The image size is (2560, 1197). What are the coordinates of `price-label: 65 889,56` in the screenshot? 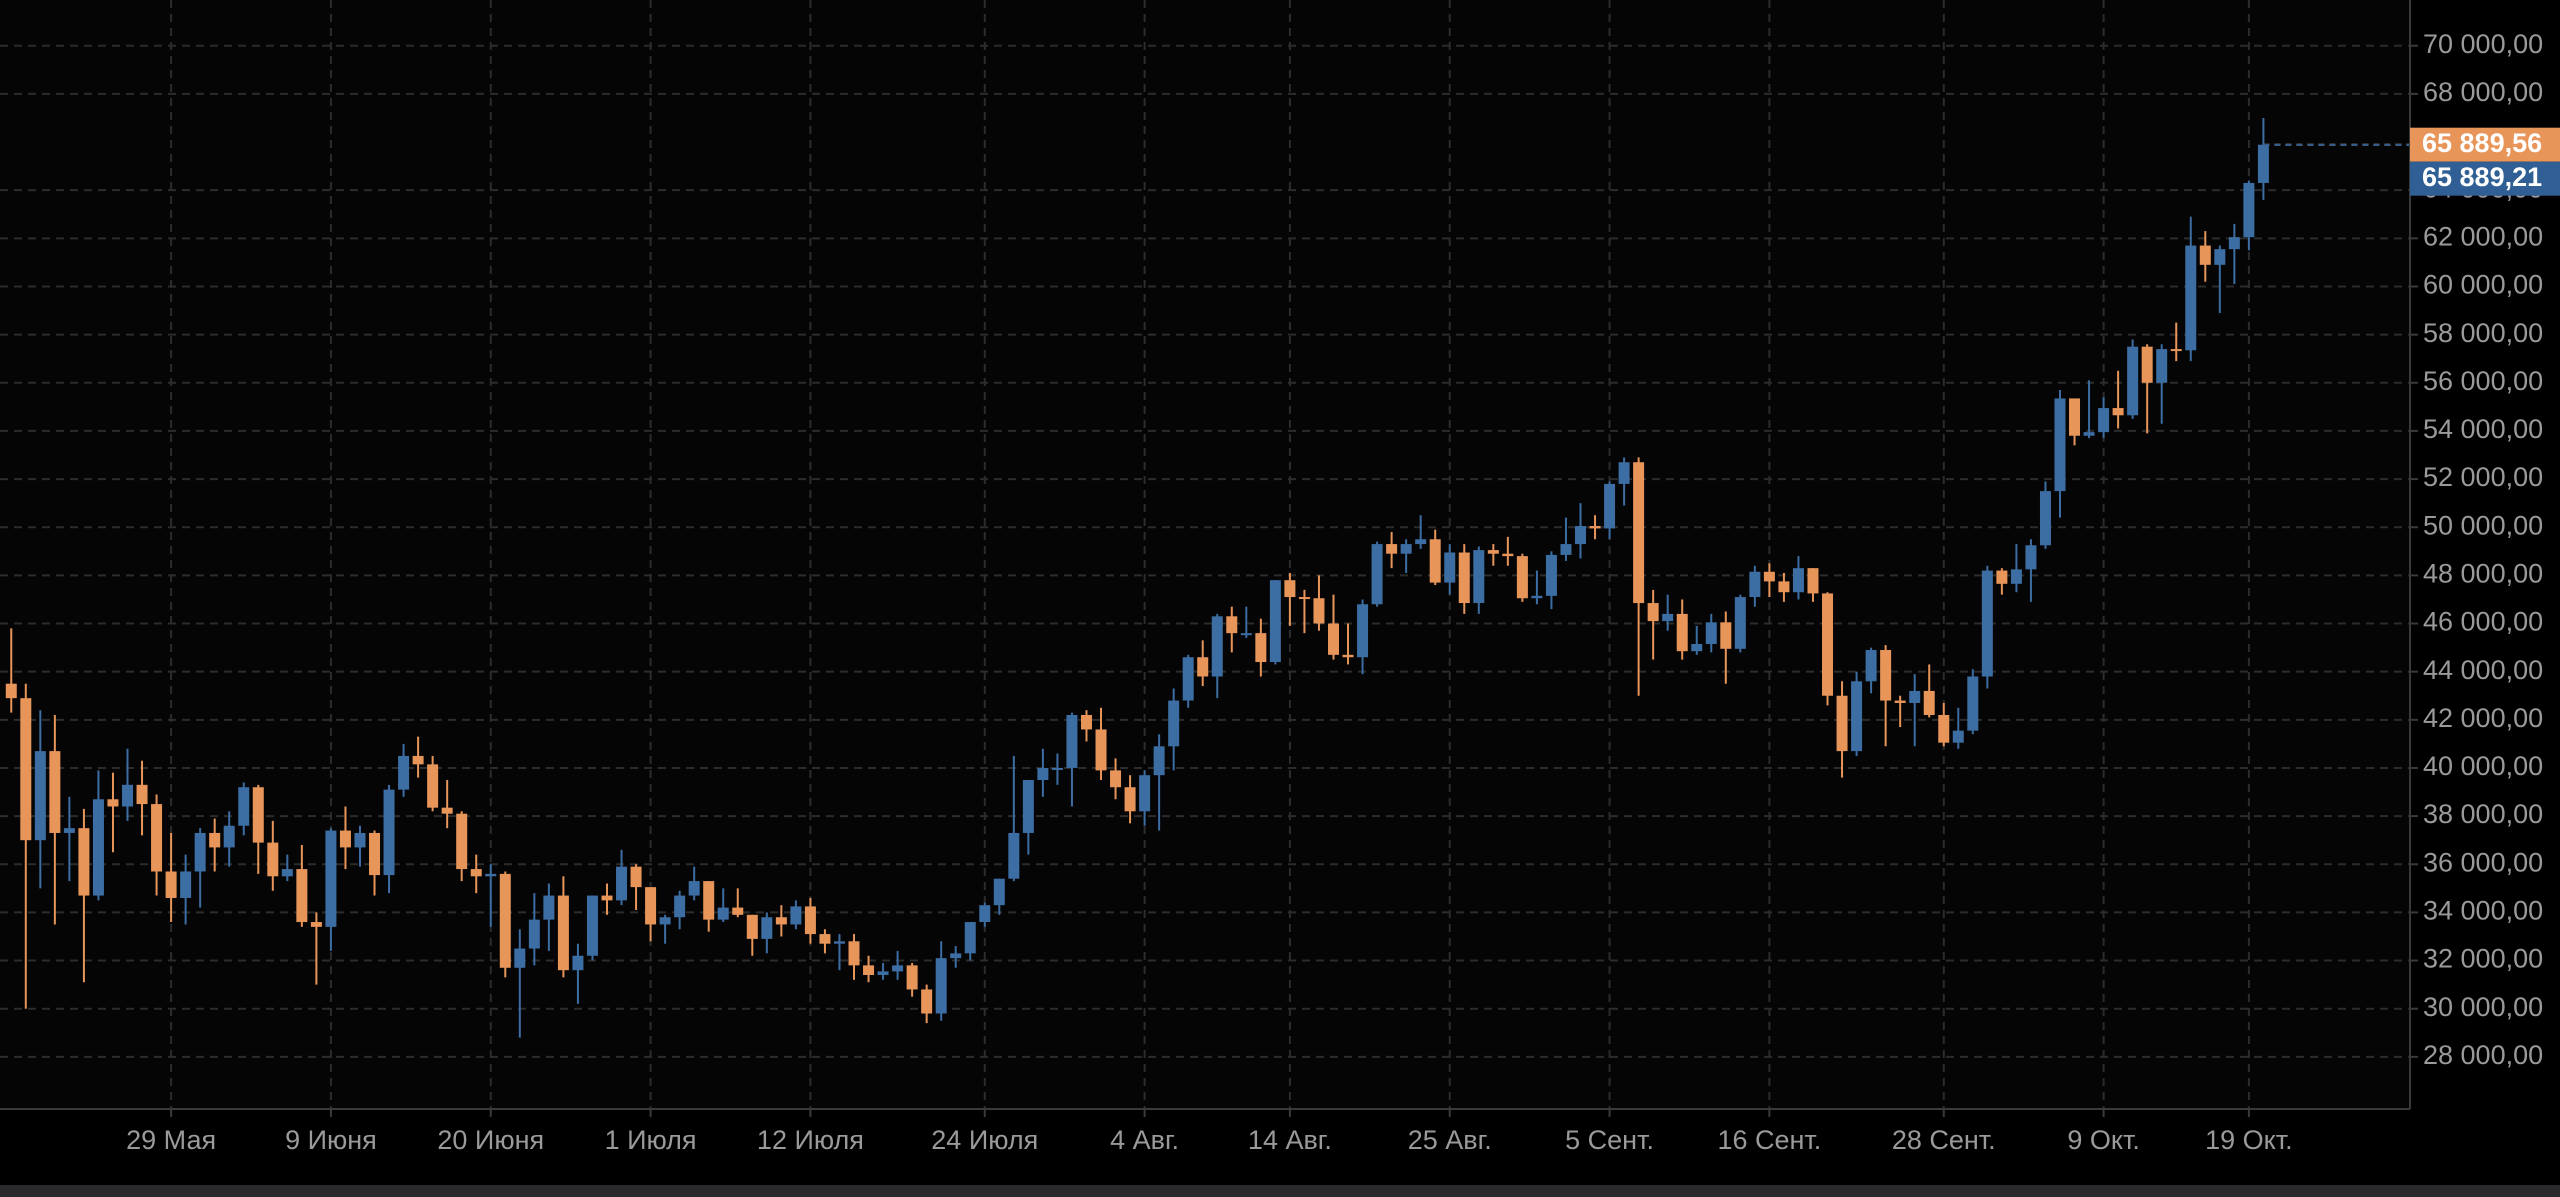 It's located at (2482, 143).